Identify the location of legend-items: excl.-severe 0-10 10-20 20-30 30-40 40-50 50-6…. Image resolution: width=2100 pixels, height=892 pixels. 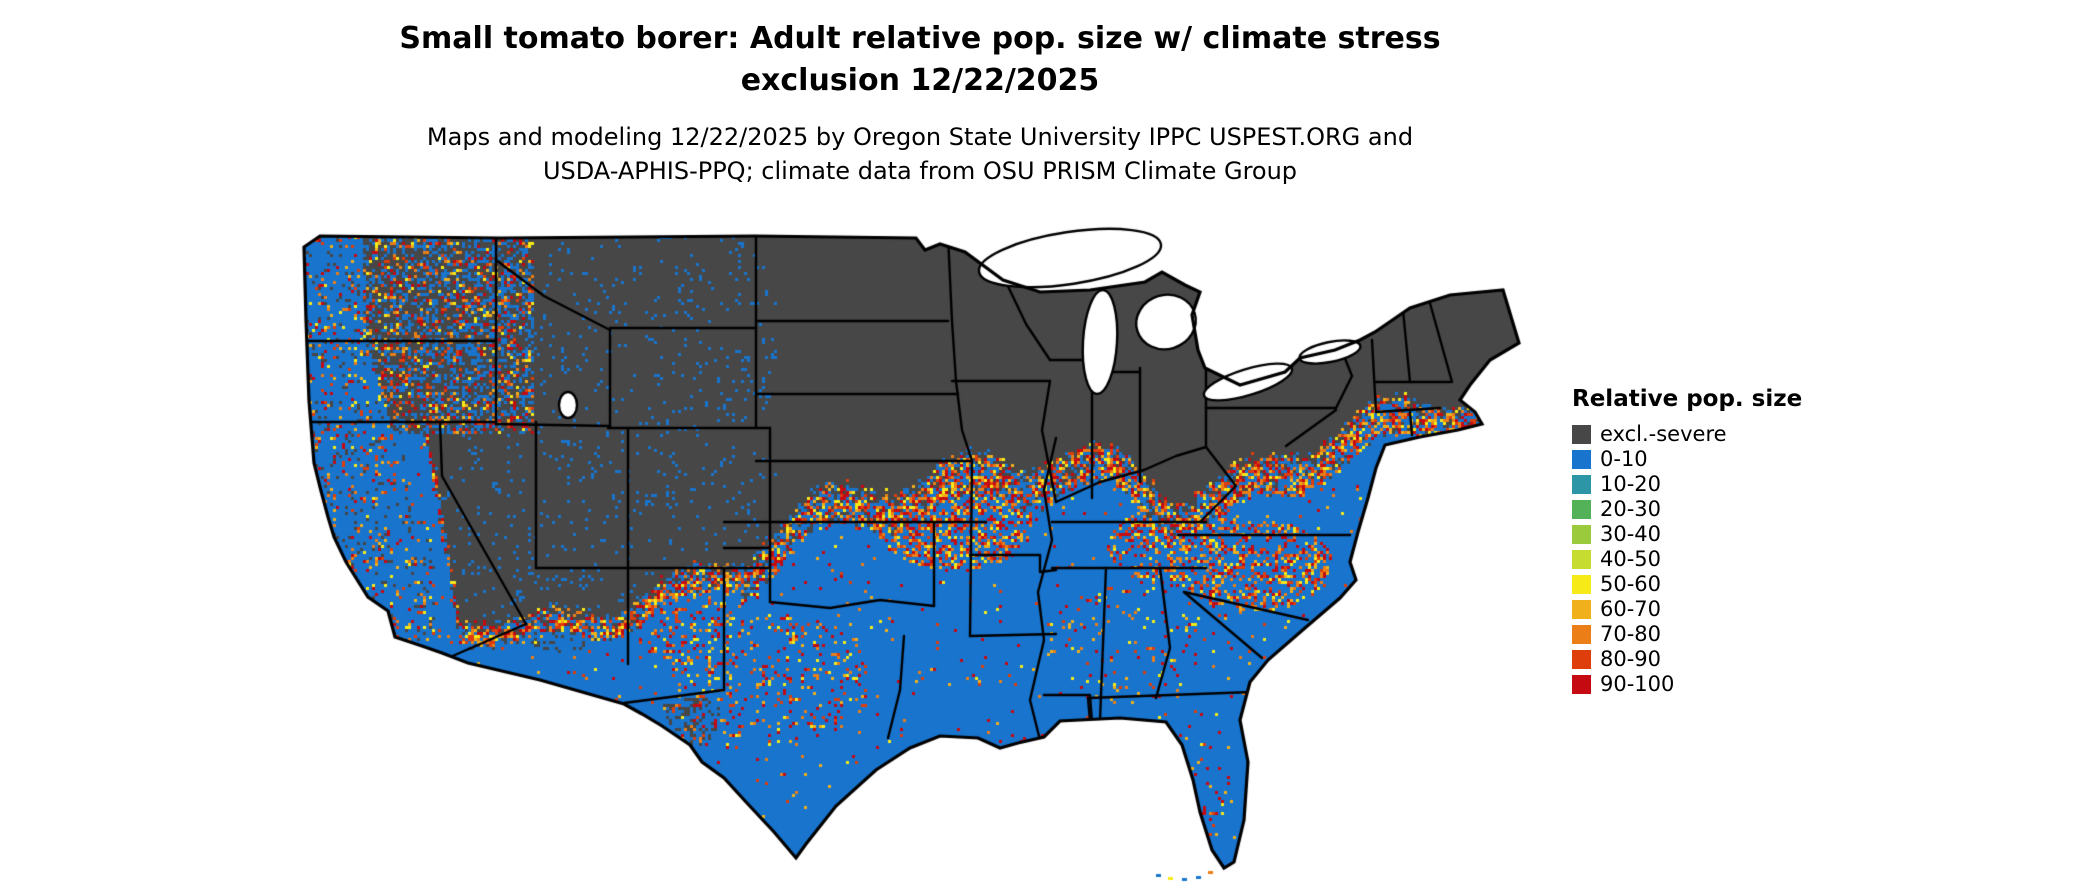
(1707, 559).